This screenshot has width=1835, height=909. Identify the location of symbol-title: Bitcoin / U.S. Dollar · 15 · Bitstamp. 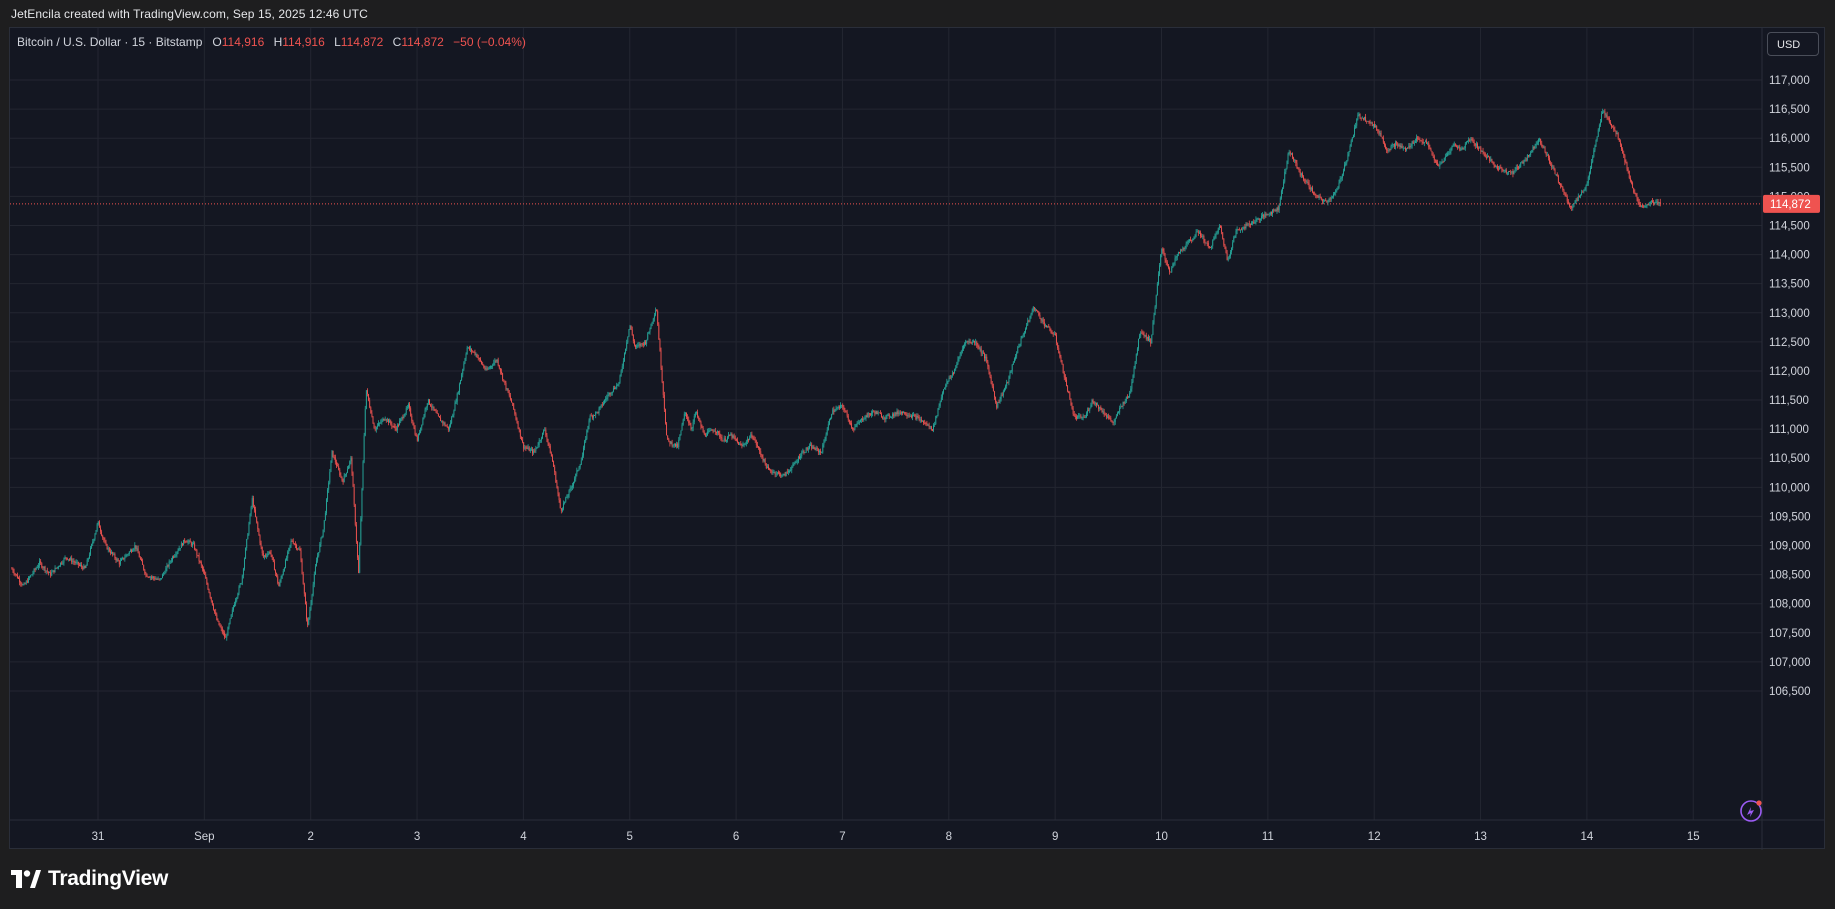
(110, 42).